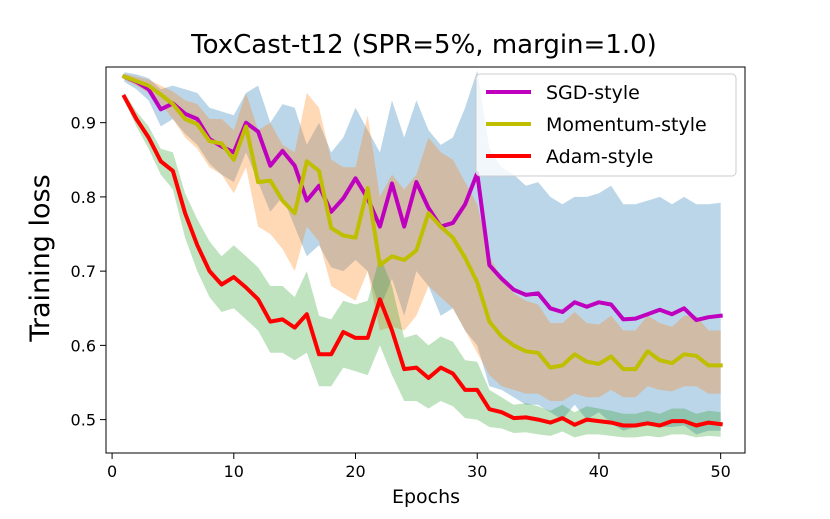 The image size is (830, 519). What do you see at coordinates (83, 271) in the screenshot?
I see `y-tick-label: 0.7` at bounding box center [83, 271].